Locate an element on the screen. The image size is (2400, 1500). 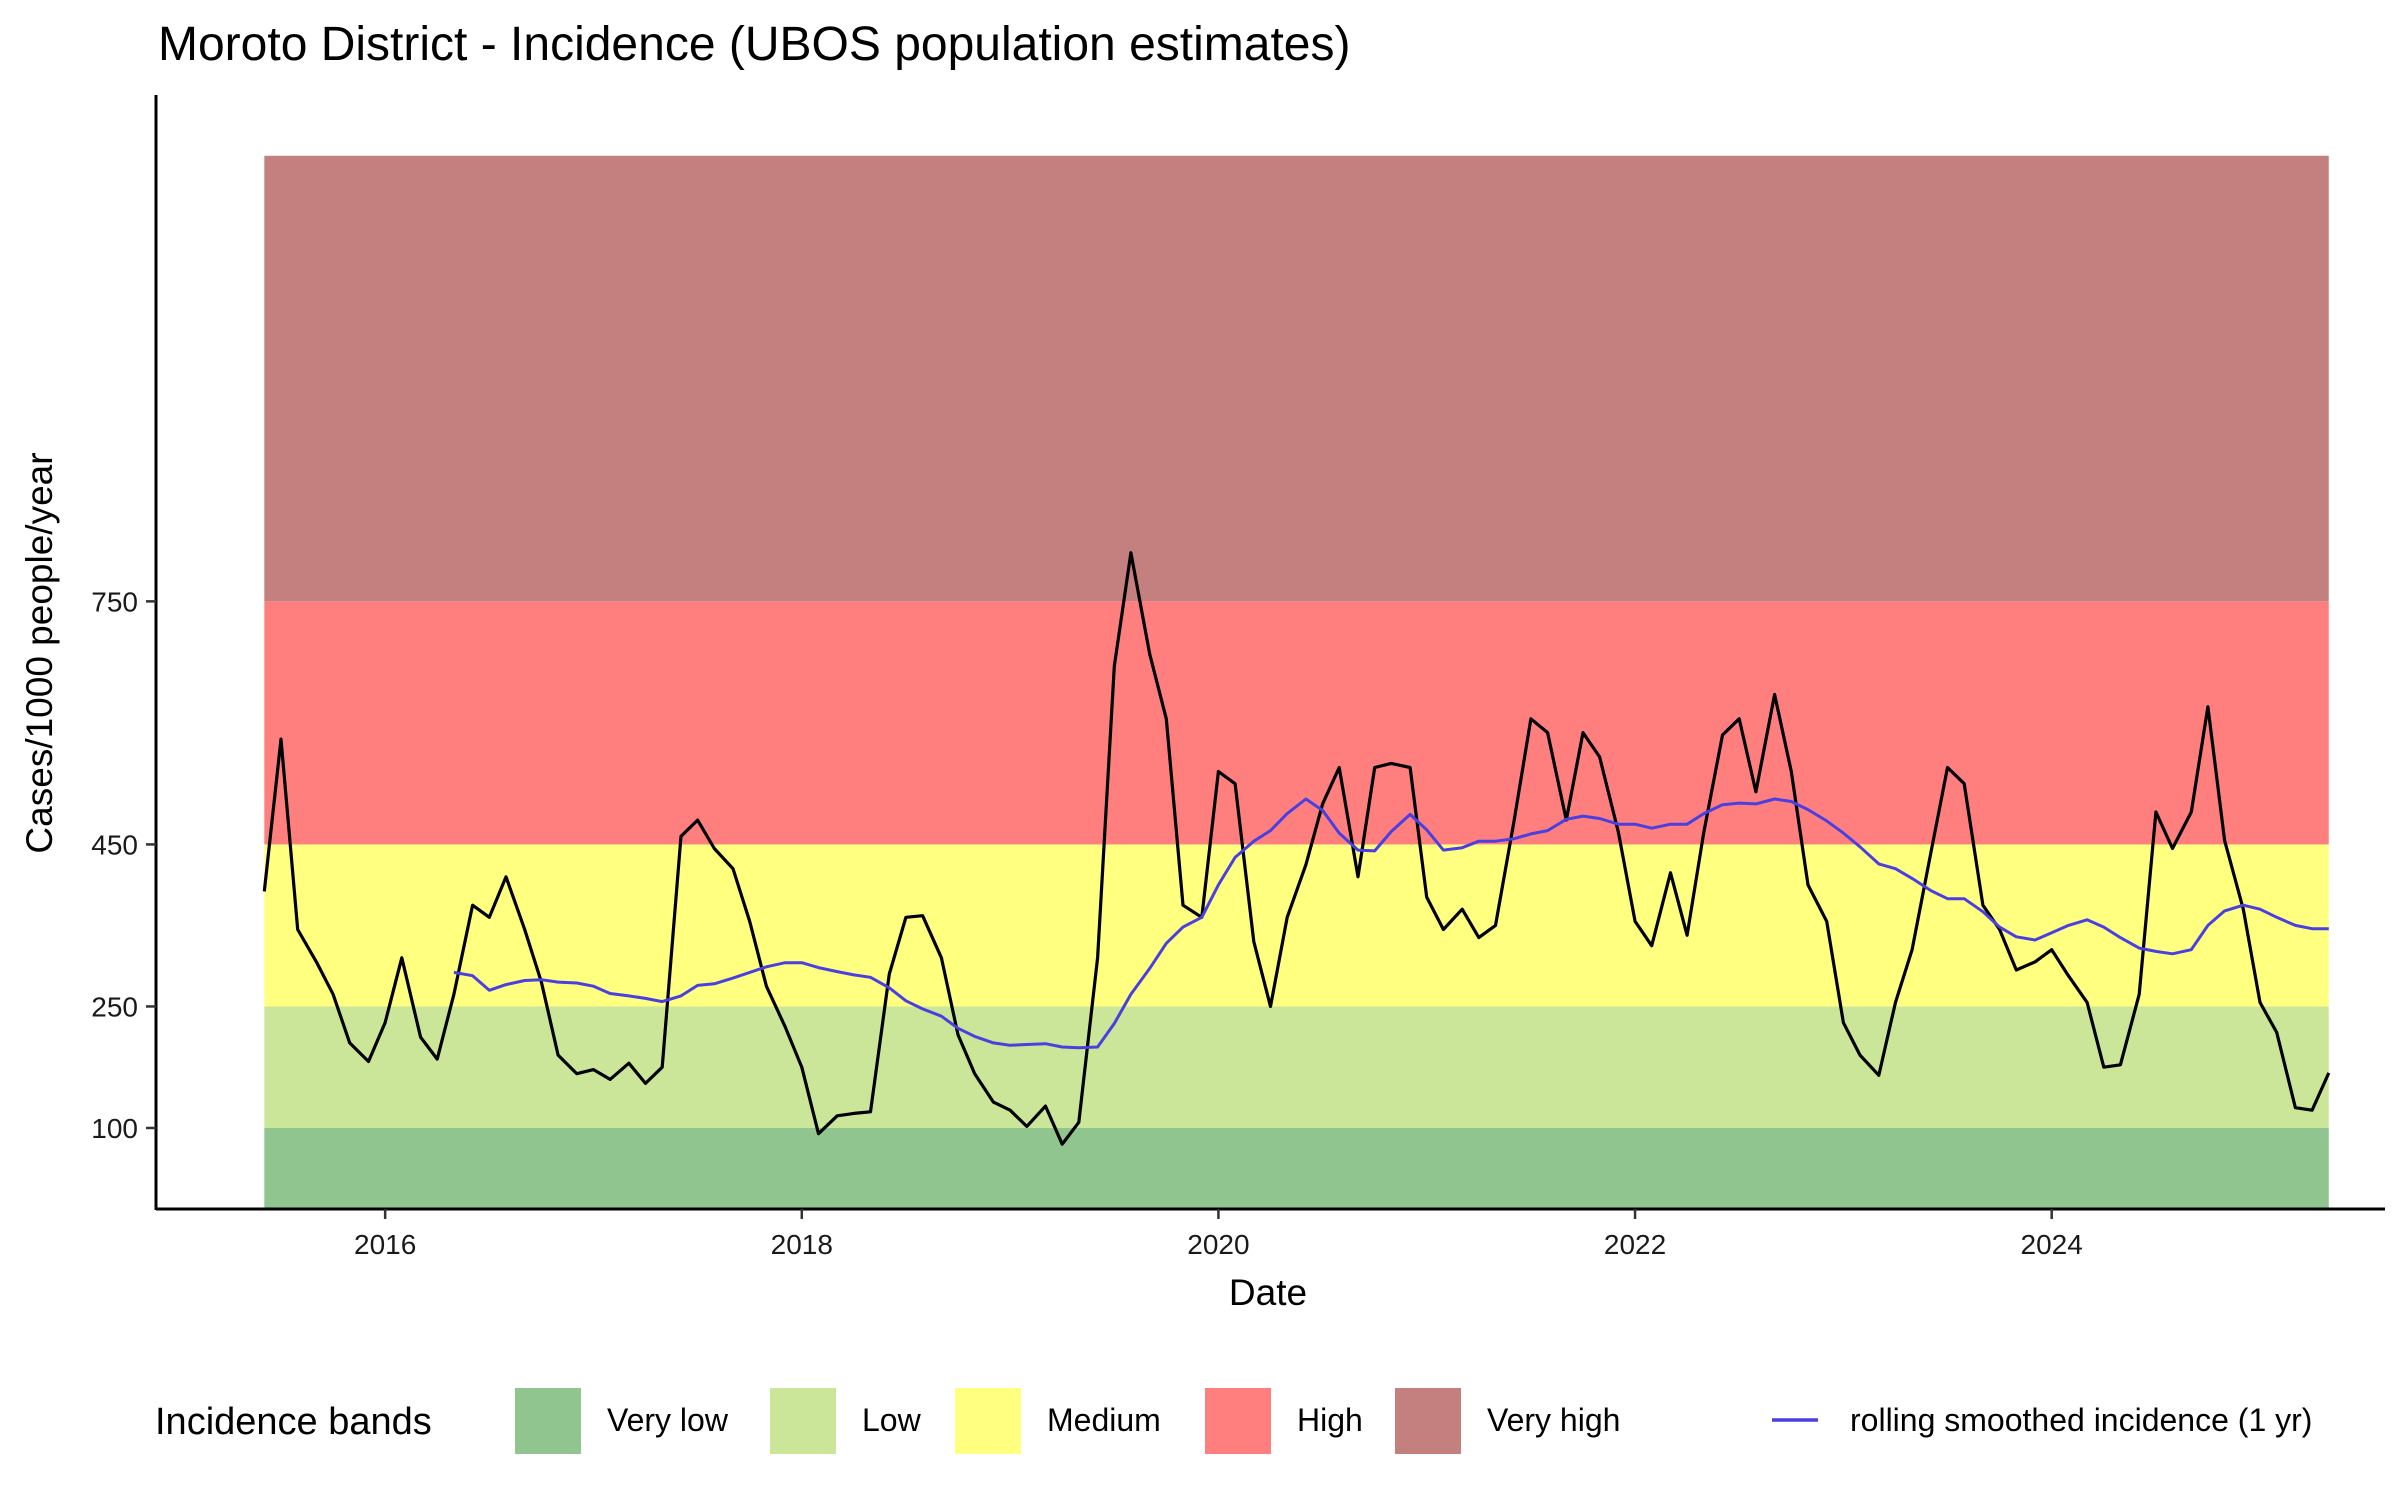
band-medium is located at coordinates (1296, 925).